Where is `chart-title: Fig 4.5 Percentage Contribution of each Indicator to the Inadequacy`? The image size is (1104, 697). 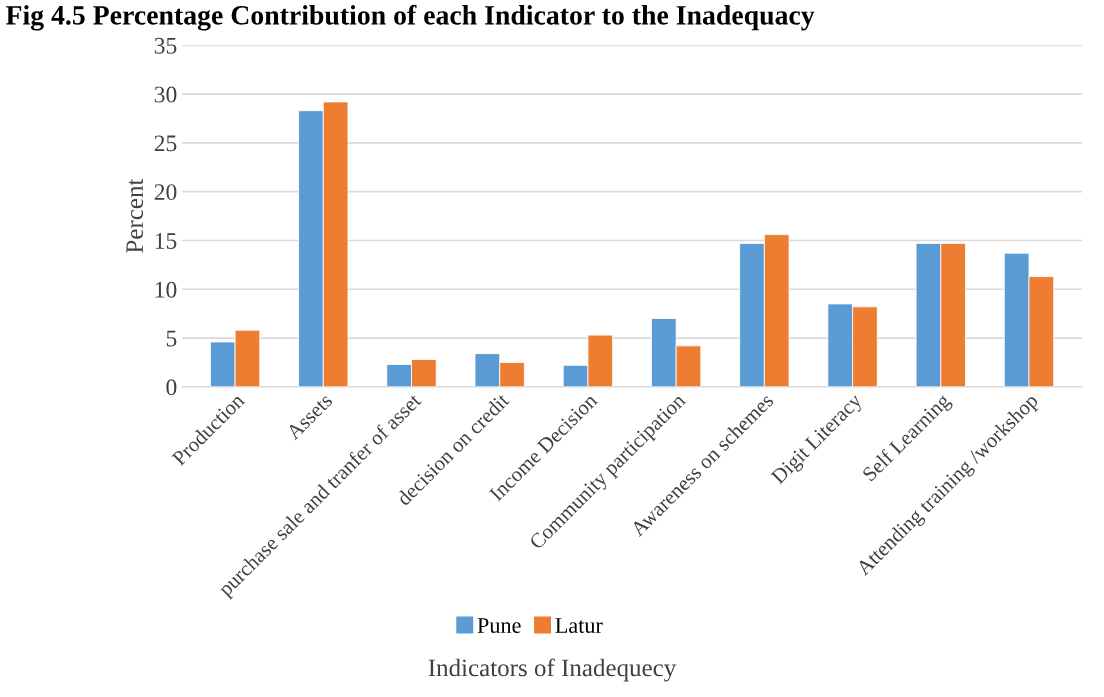
chart-title: Fig 4.5 Percentage Contribution of each Indicator to the Inadequacy is located at coordinates (410, 17).